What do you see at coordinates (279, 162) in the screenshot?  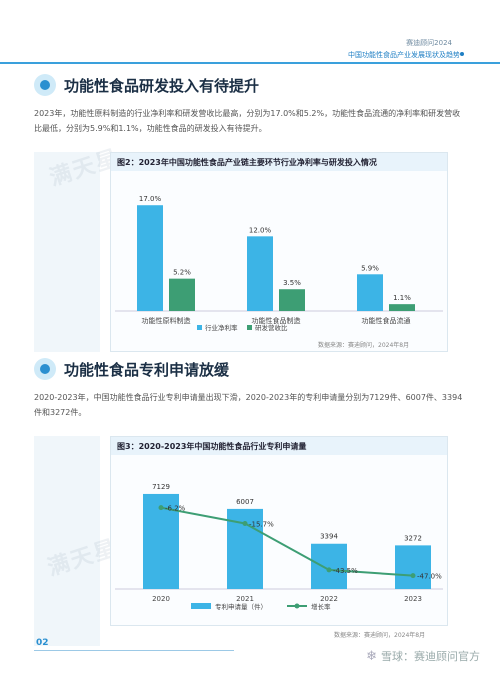 I see `chart2-title: 图2：2023年中国功能性食品产业链主要环节行业净利率与研发投入情况` at bounding box center [279, 162].